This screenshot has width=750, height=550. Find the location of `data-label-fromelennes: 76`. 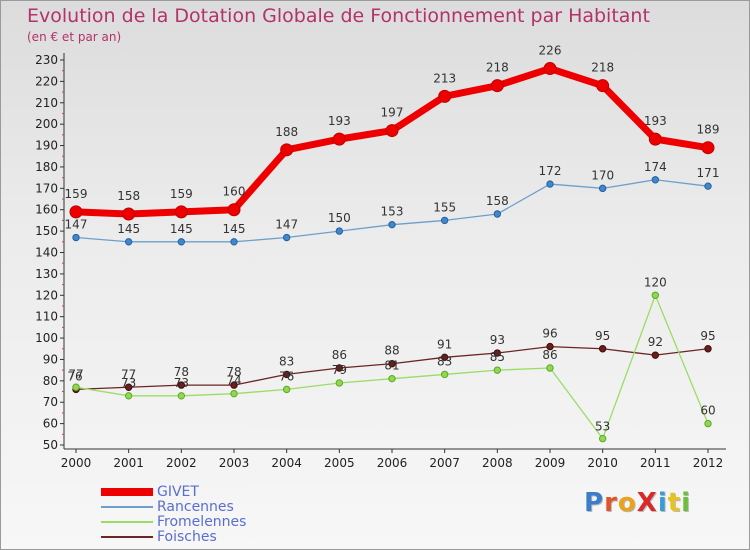

data-label-fromelennes: 76 is located at coordinates (286, 376).